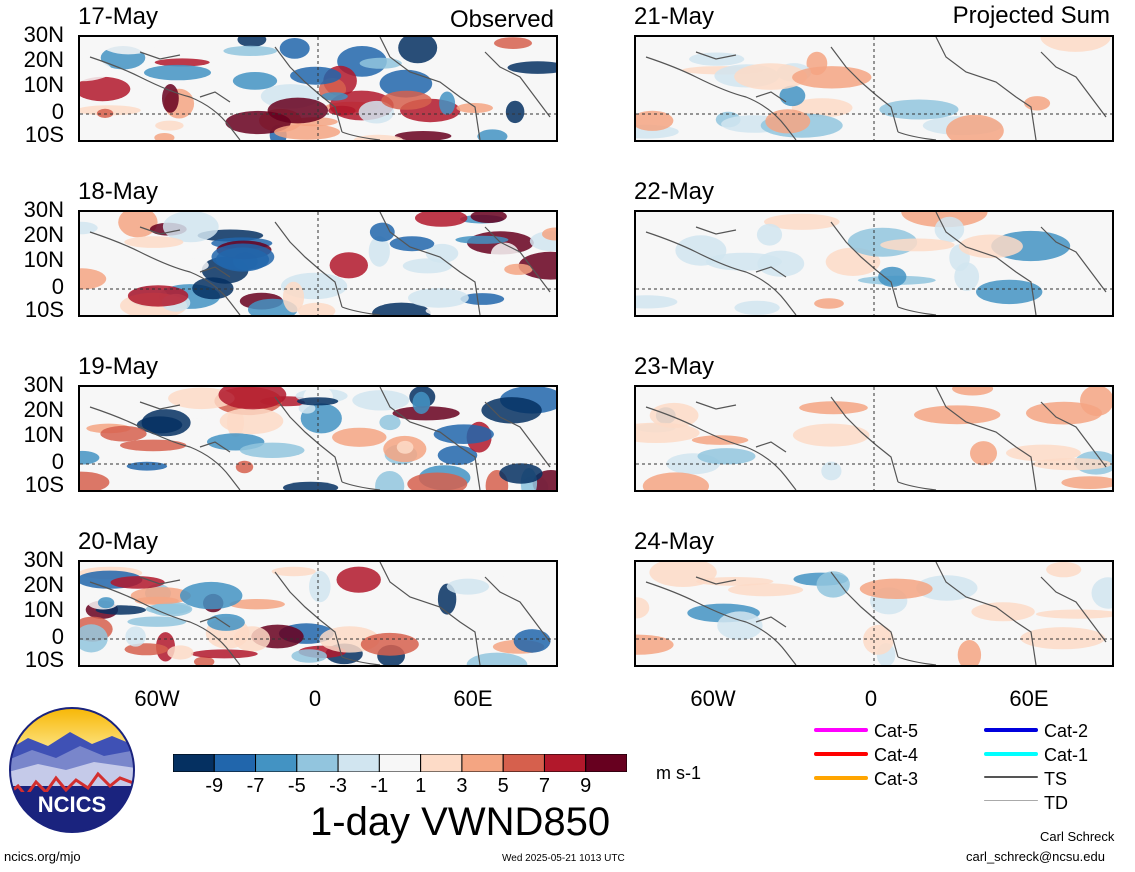 This screenshot has width=1135, height=872. I want to click on map-field-21-may, so click(874, 88).